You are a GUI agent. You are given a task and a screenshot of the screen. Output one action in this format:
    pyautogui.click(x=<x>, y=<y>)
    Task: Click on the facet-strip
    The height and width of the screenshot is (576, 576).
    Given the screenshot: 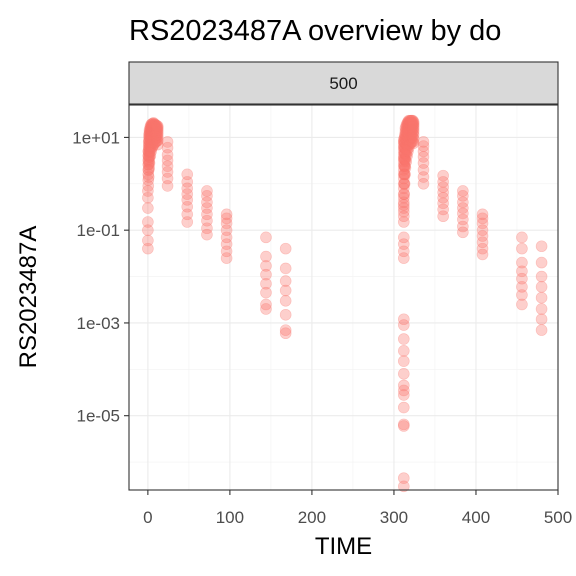 What is the action you would take?
    pyautogui.click(x=343, y=83)
    